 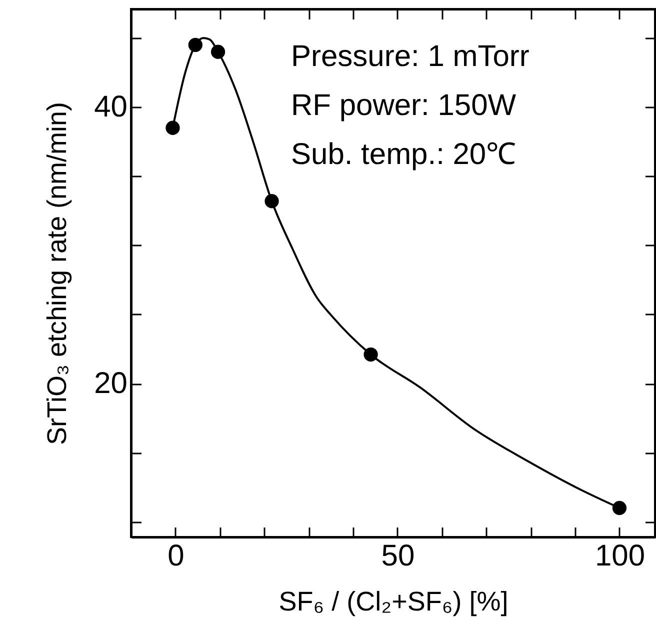 I want to click on annotation: Sub. temp.: 20℃, so click(x=403, y=154).